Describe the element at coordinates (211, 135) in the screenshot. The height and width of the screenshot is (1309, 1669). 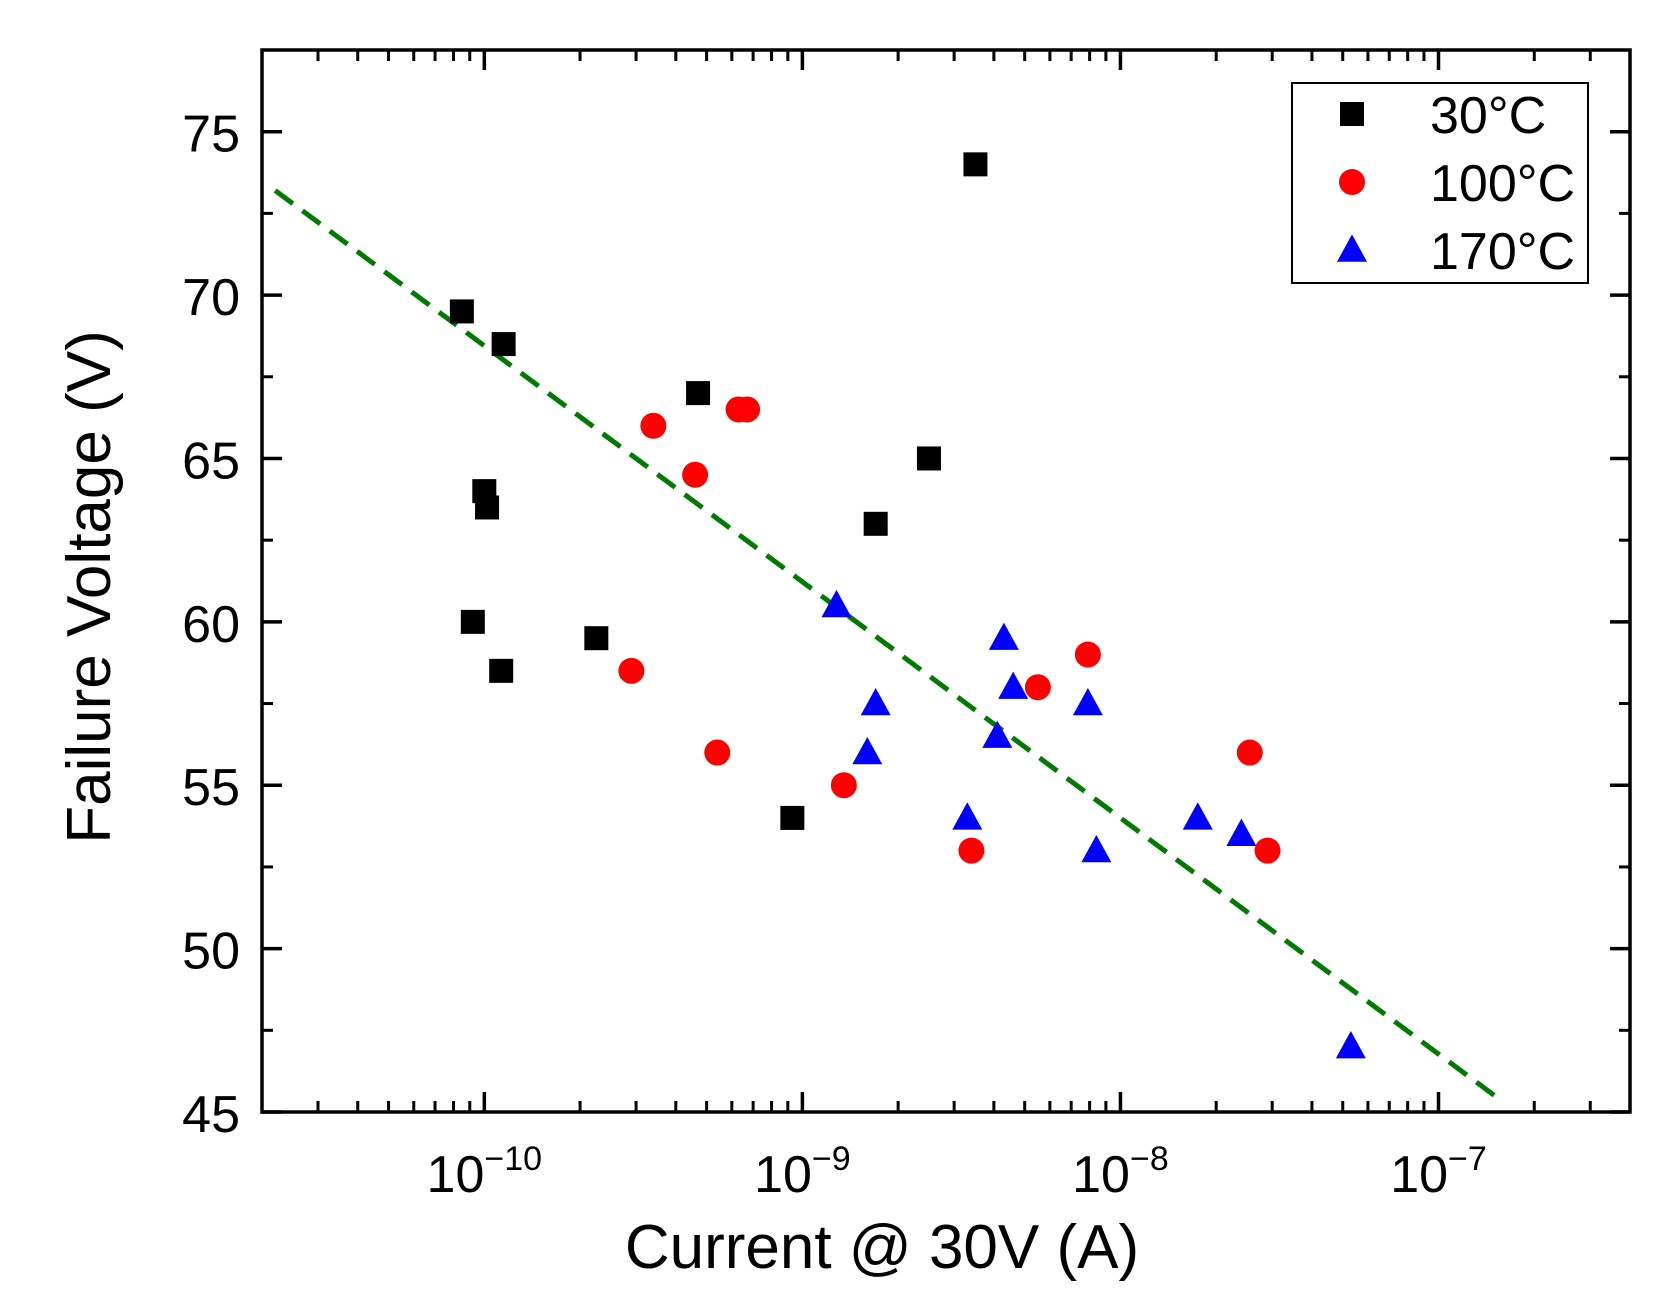
I see `y-tick-label: 75` at that location.